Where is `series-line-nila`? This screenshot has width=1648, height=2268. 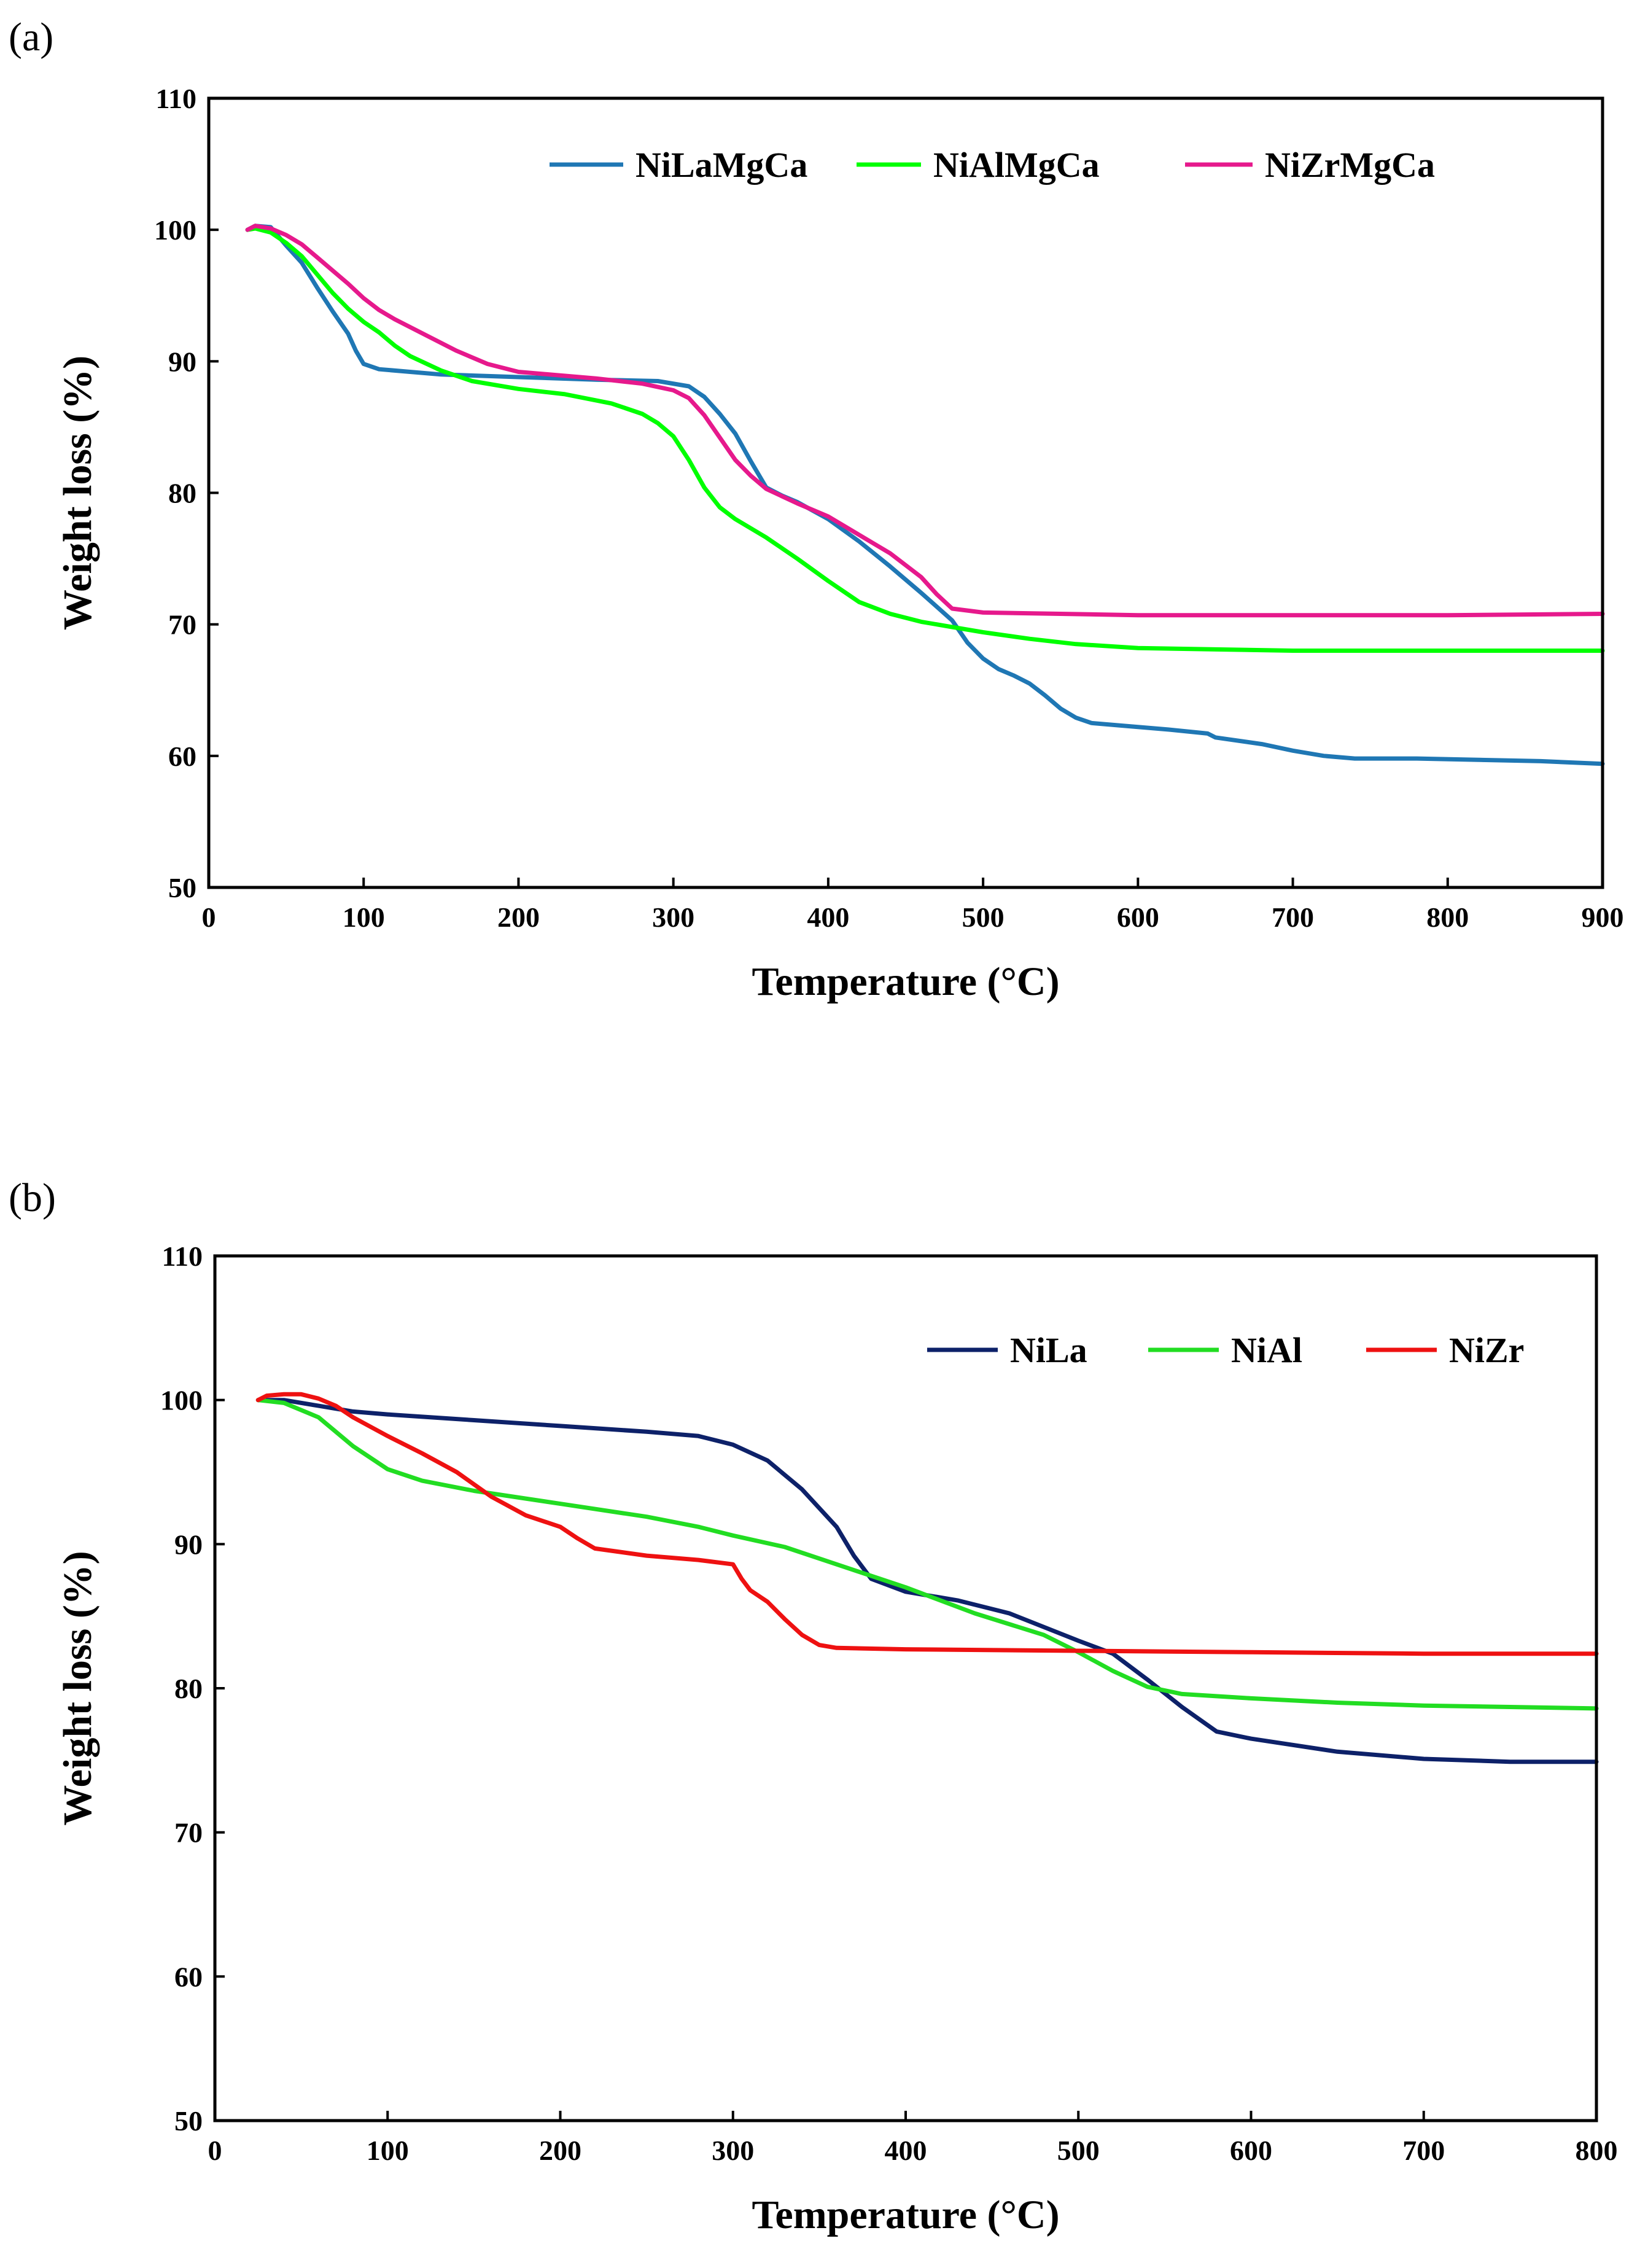 series-line-nila is located at coordinates (927, 1581).